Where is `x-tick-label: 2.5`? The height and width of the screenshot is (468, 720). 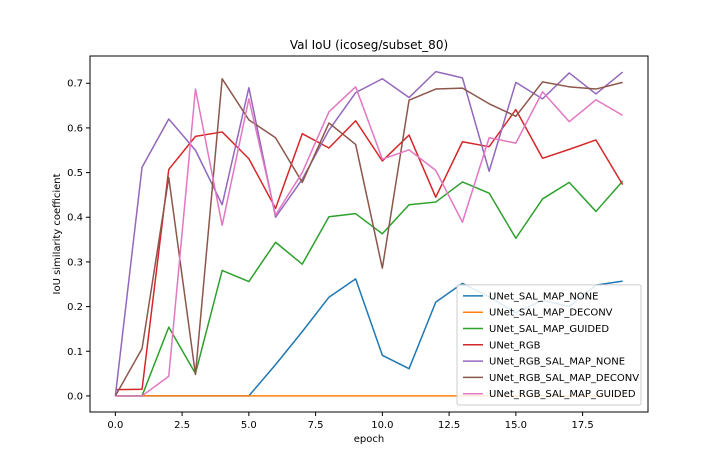 x-tick-label: 2.5 is located at coordinates (182, 425).